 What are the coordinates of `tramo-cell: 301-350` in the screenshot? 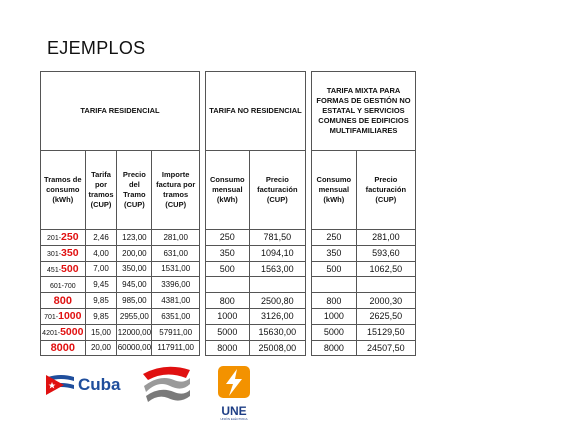 It's located at (63, 253).